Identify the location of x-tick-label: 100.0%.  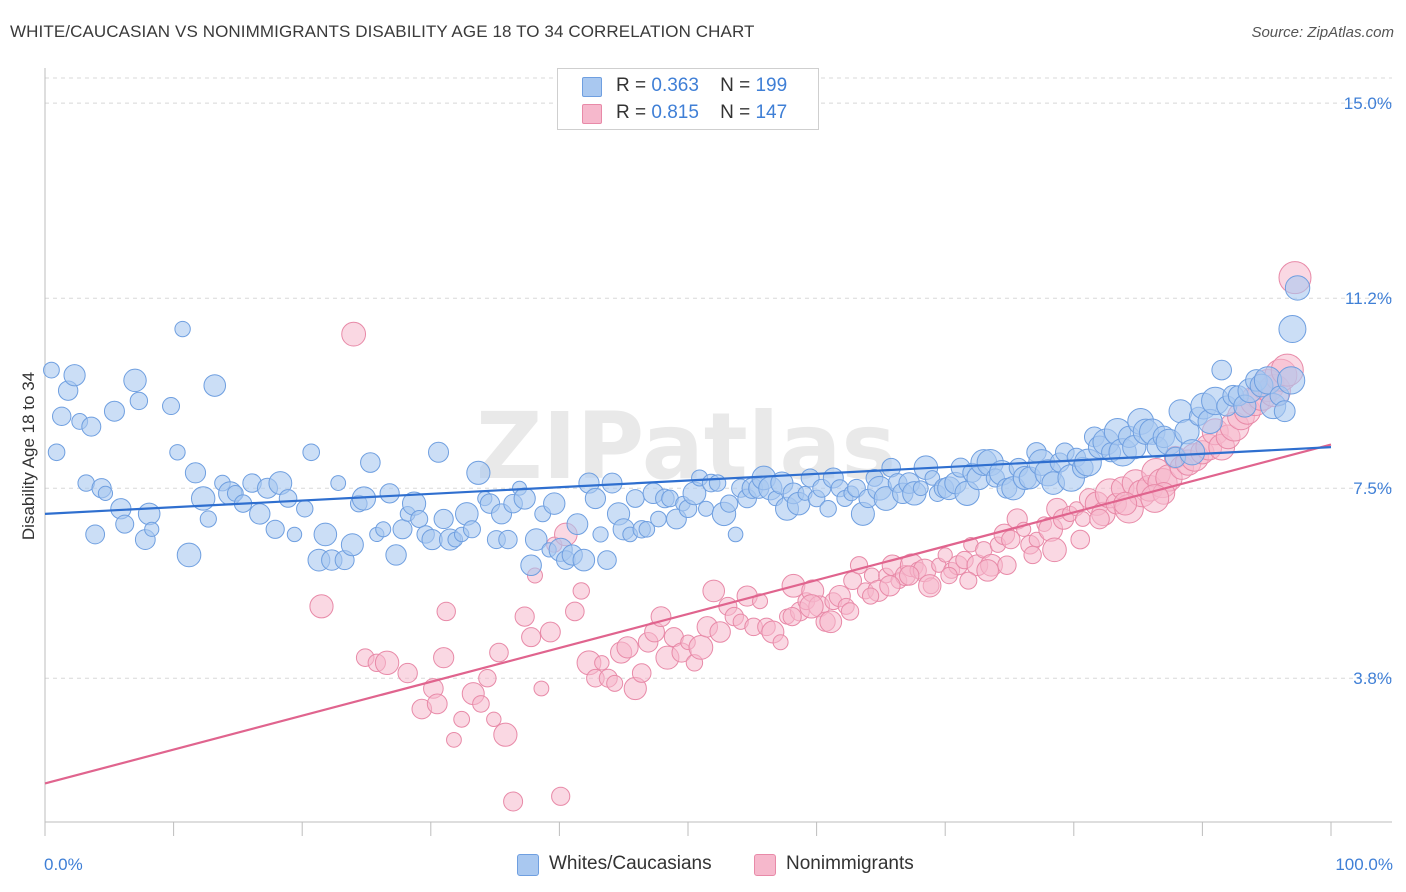
(1364, 864).